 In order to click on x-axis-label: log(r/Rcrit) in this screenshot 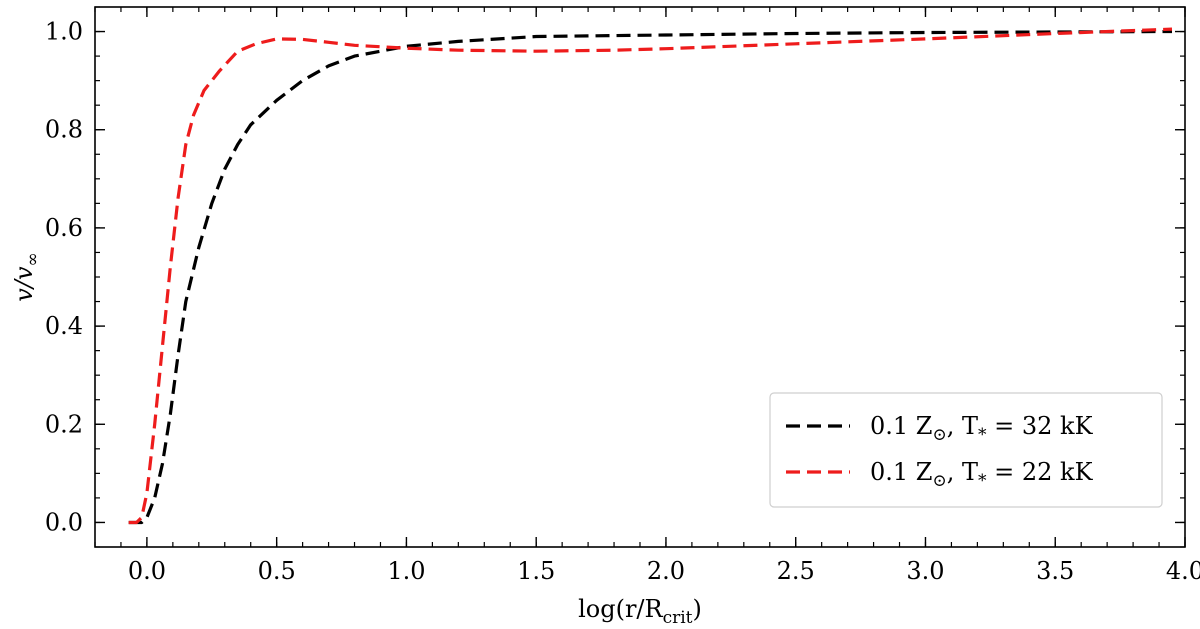, I will do `click(640, 611)`.